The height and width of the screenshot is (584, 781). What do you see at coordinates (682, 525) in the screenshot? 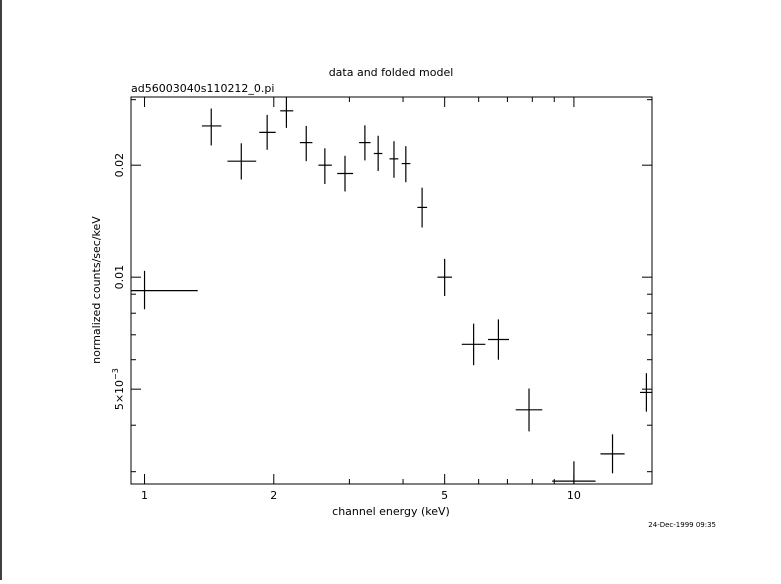
I see `timestamp: 24-Dec-1999 09:35` at bounding box center [682, 525].